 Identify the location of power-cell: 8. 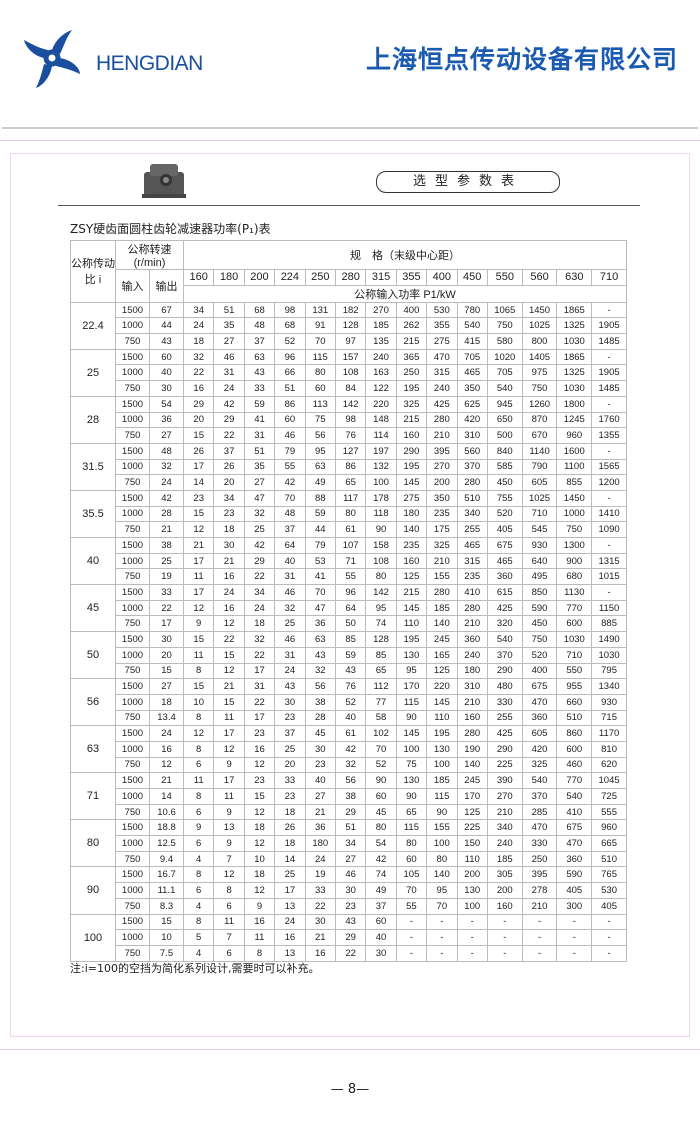
(198, 718).